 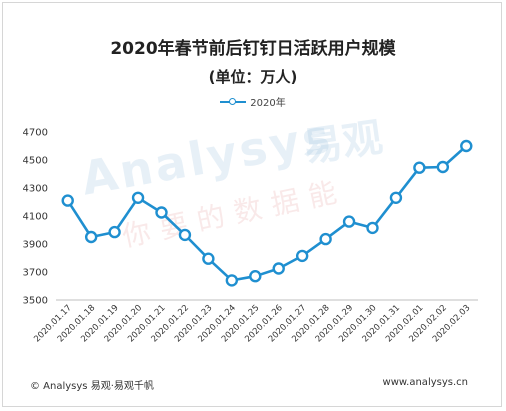 I want to click on footer-website: www.analysys.cn, so click(x=425, y=382).